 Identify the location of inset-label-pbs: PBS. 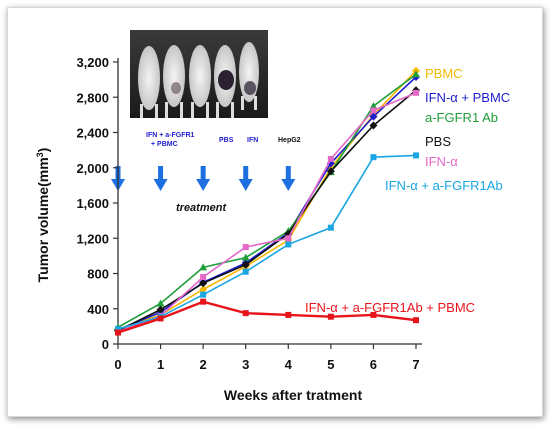
(226, 140).